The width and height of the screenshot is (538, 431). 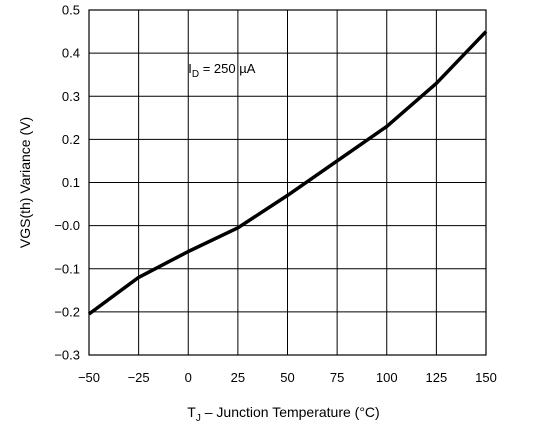 I want to click on annotation-main: I, so click(x=190, y=68).